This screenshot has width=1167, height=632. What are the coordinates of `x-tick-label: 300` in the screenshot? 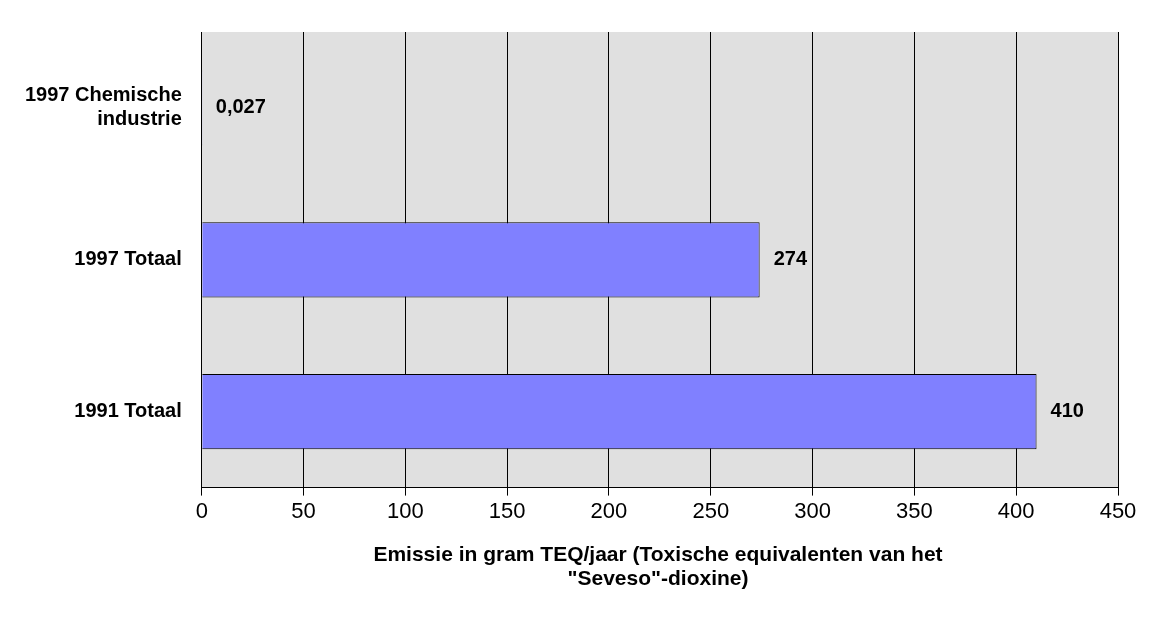 It's located at (812, 510).